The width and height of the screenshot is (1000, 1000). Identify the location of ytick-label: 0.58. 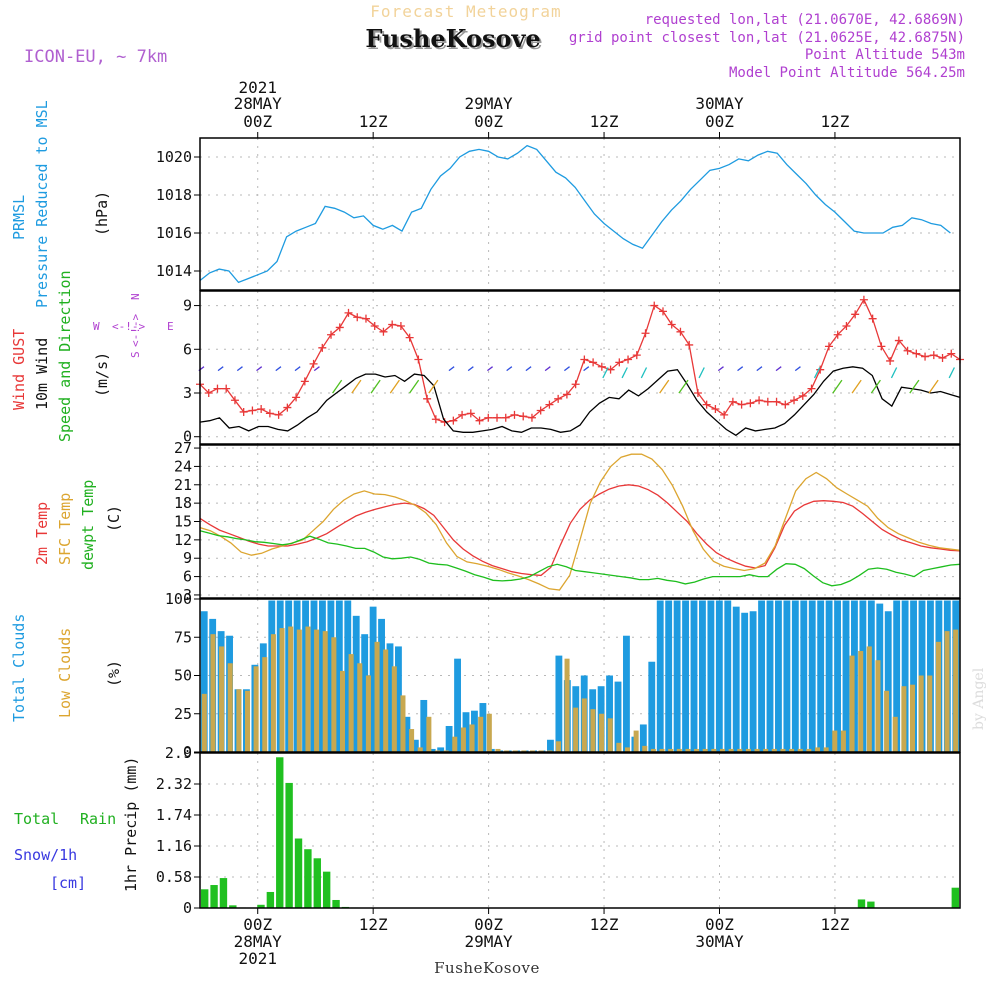
(174, 877).